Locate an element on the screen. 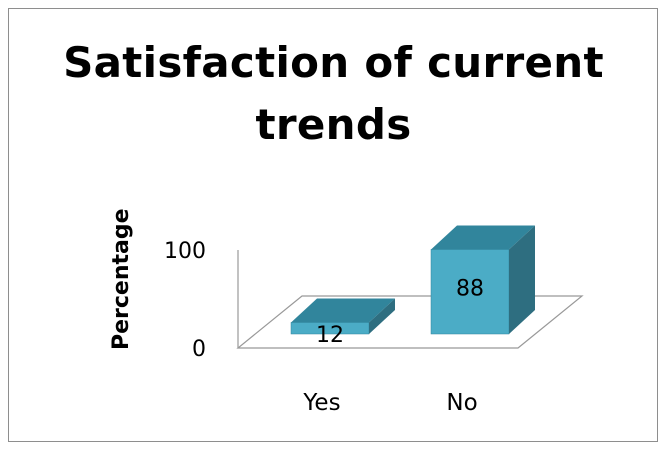 The height and width of the screenshot is (450, 667). bar-yes is located at coordinates (342, 316).